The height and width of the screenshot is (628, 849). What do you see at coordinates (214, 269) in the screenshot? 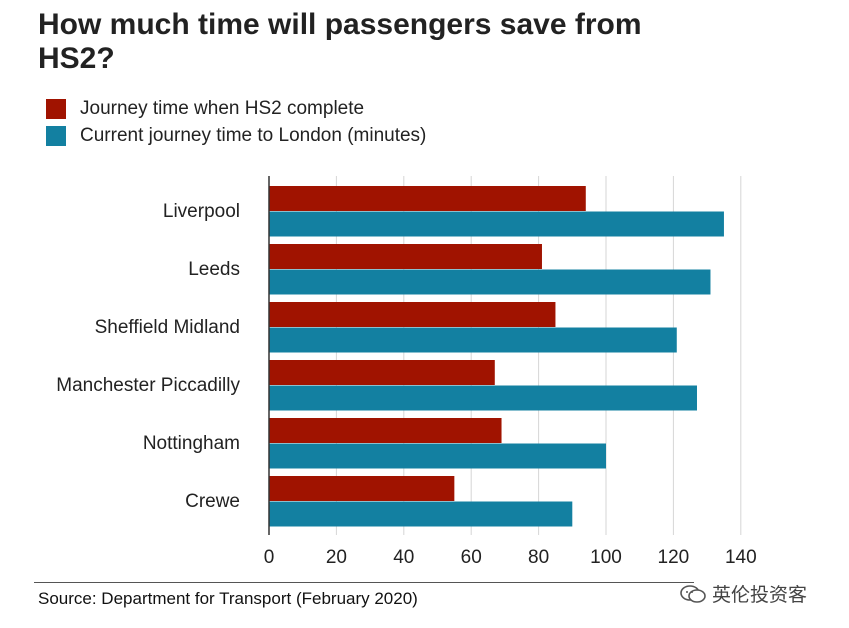
I see `category-label: Leeds` at bounding box center [214, 269].